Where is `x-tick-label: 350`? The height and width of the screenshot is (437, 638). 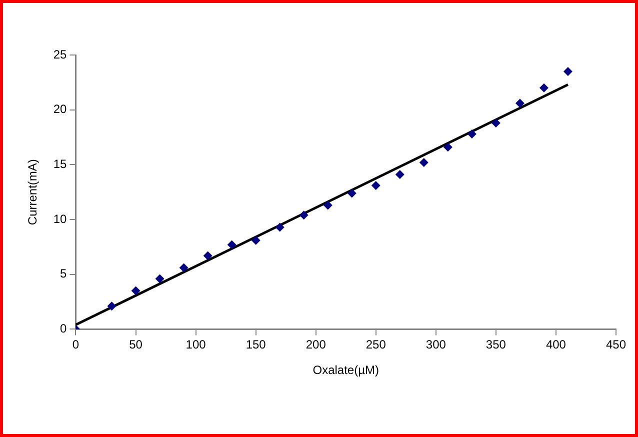 x-tick-label: 350 is located at coordinates (496, 345).